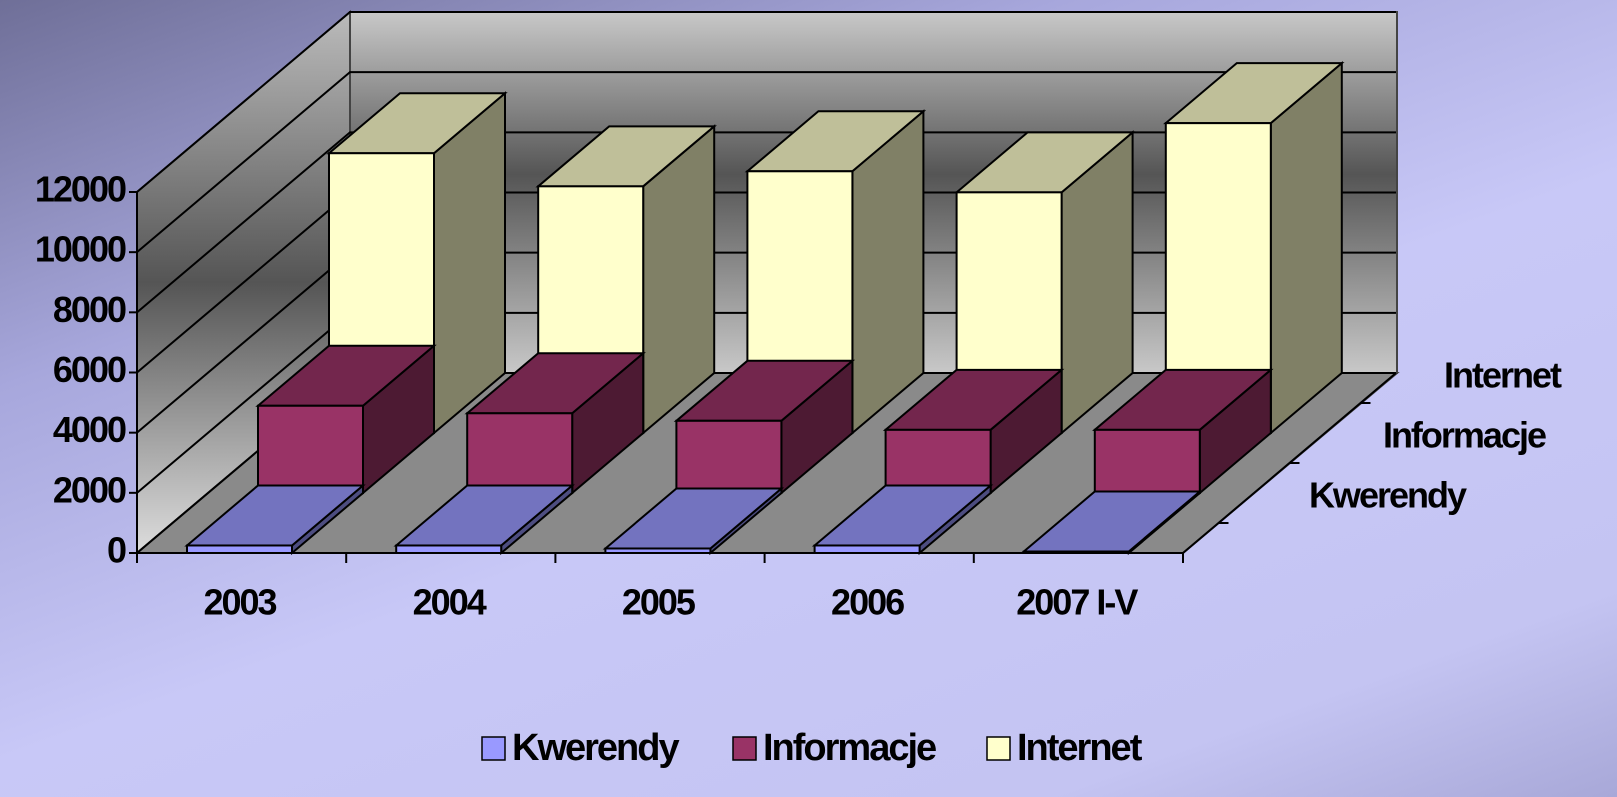 The height and width of the screenshot is (797, 1617). Describe the element at coordinates (849, 748) in the screenshot. I see `legend-label: Informacje` at that location.